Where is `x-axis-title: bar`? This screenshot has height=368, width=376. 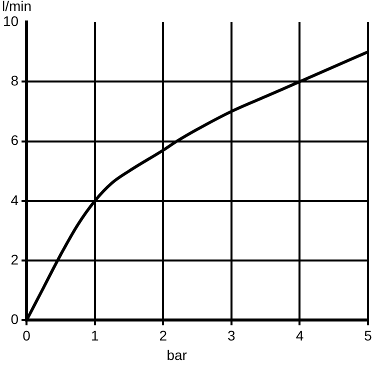 x-axis-title: bar is located at coordinates (177, 354).